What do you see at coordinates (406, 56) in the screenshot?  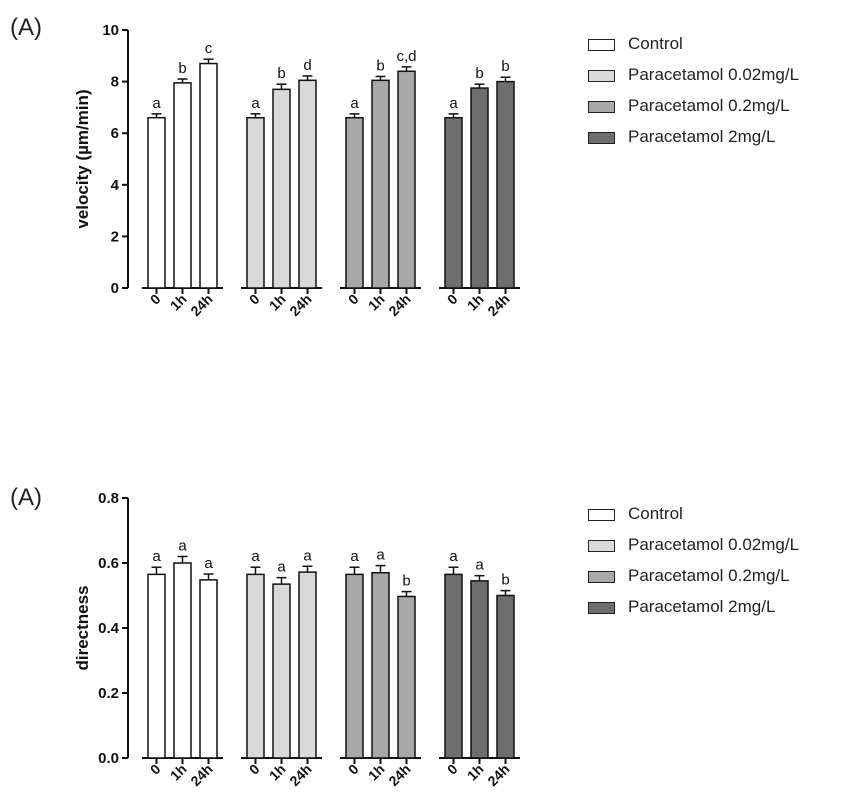 I see `significance-label: c,d` at bounding box center [406, 56].